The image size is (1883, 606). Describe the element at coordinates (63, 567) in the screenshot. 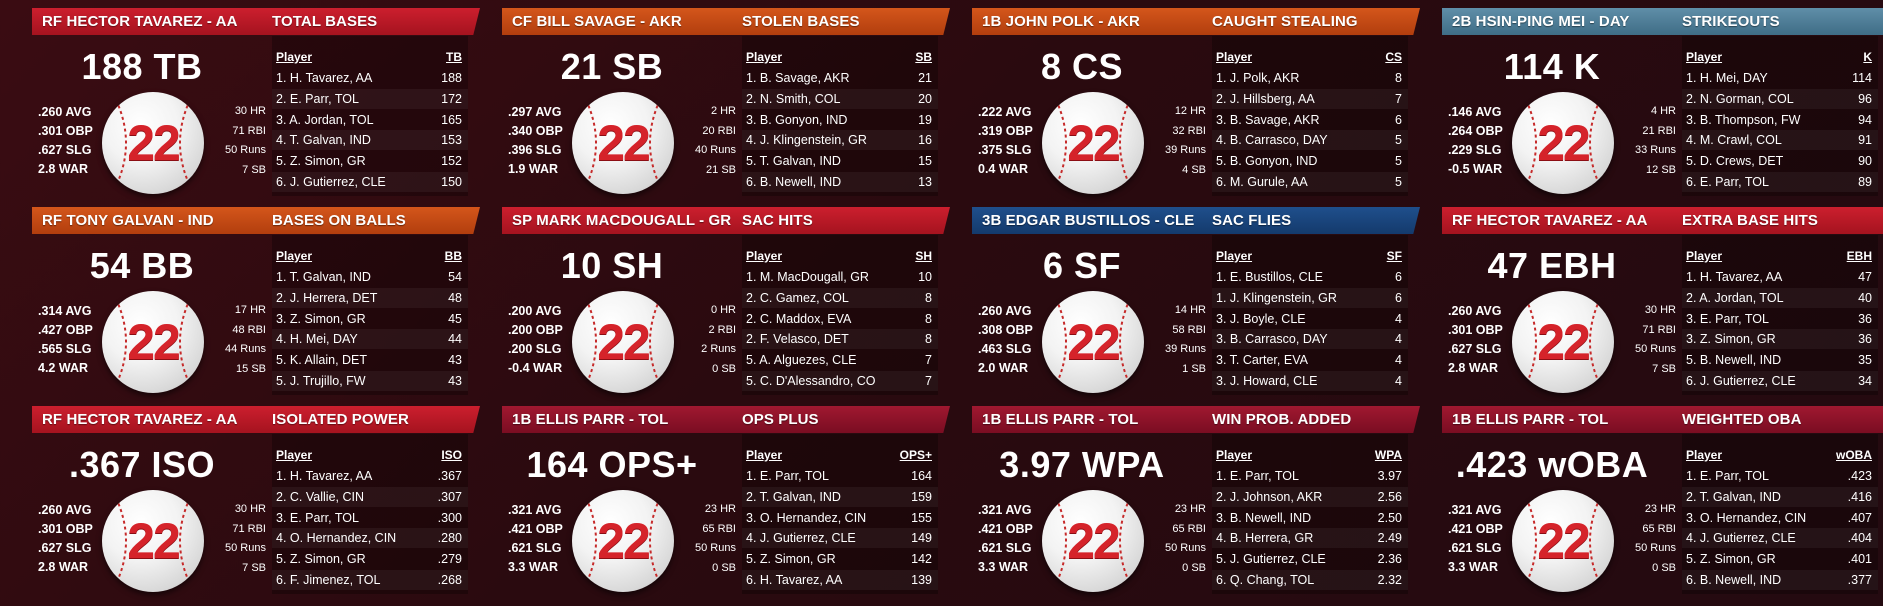

I see `war-stat: 2.8 WAR` at that location.